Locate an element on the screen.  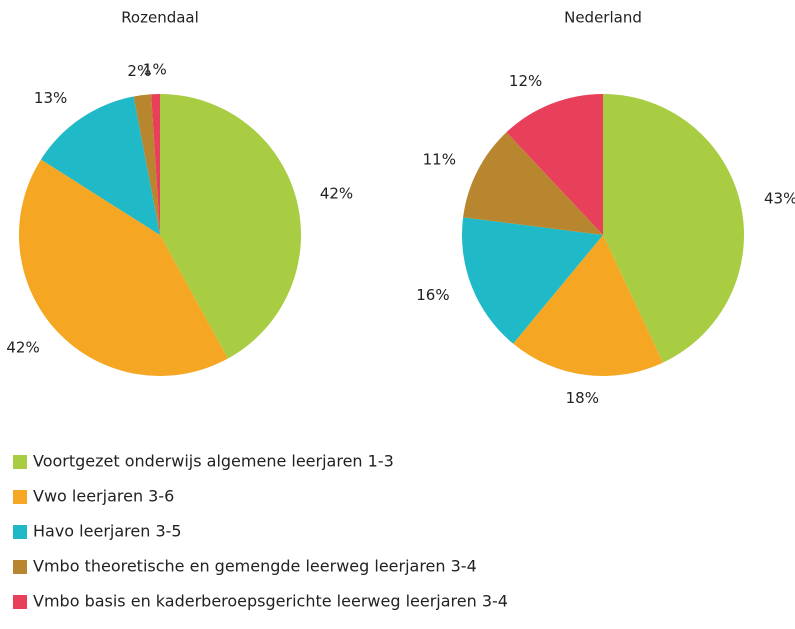
legend-label: Vwo leerjaren 3-6 is located at coordinates (103, 496).